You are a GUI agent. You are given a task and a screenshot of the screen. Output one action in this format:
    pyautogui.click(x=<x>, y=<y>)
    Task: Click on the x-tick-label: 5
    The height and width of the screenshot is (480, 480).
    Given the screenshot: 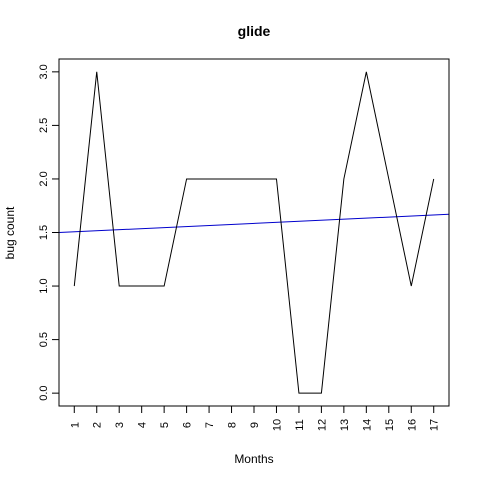 What is the action you would take?
    pyautogui.click(x=165, y=425)
    